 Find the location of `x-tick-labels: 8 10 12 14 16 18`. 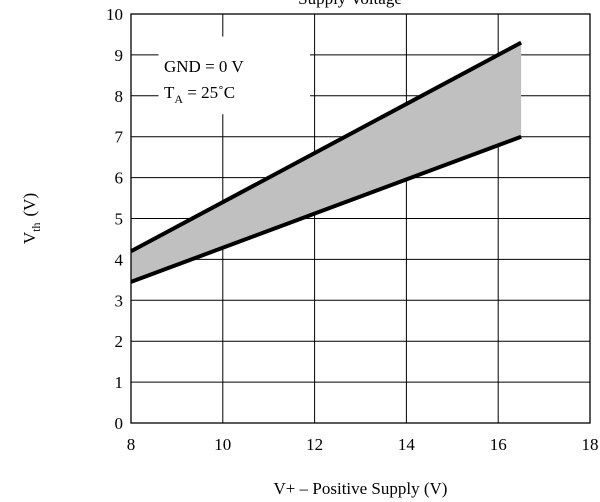

x-tick-labels: 8 10 12 14 16 18 is located at coordinates (363, 444).